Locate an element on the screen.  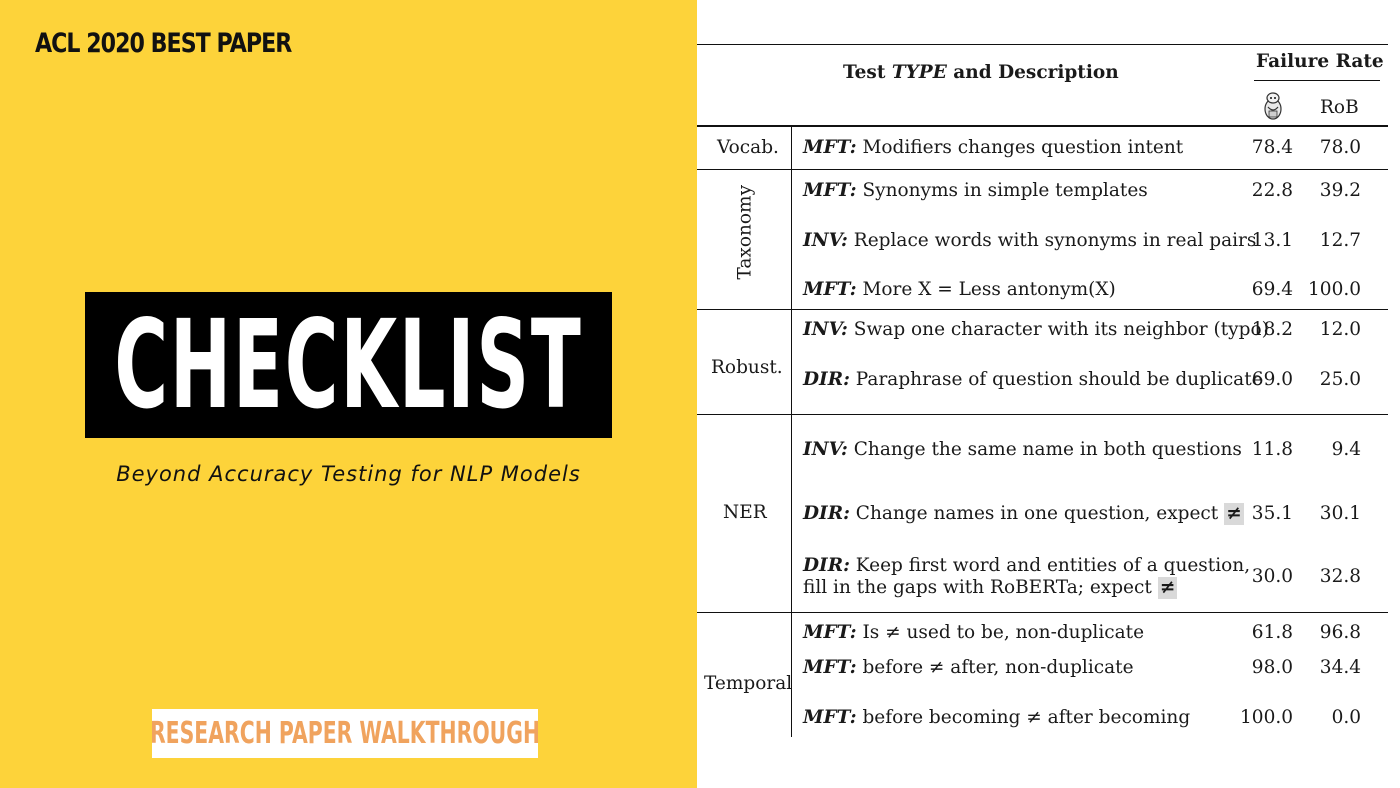
bert-failure-rate: 30.0 is located at coordinates (1272, 576).